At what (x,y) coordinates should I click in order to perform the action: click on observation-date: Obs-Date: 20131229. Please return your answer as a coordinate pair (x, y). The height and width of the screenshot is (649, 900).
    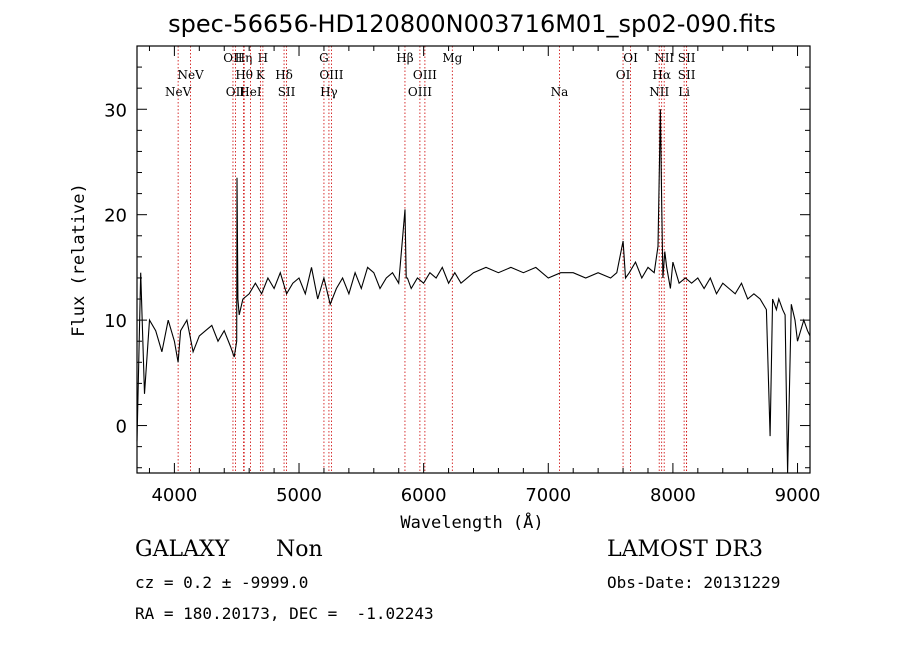
    Looking at the image, I should click on (694, 582).